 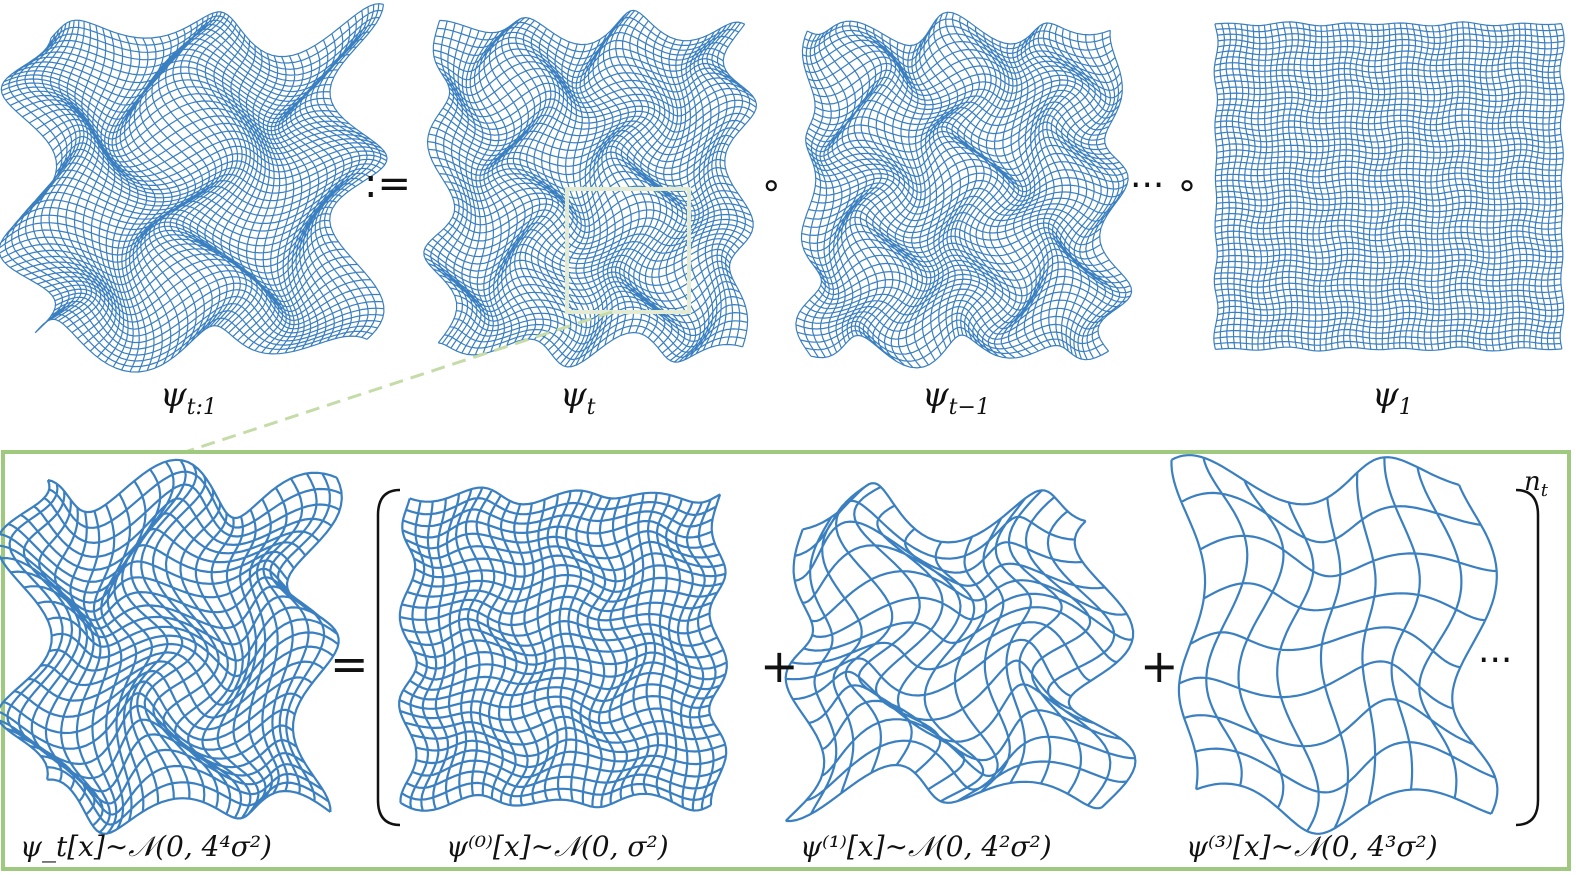 I want to click on define-operator: :=, so click(x=387, y=184).